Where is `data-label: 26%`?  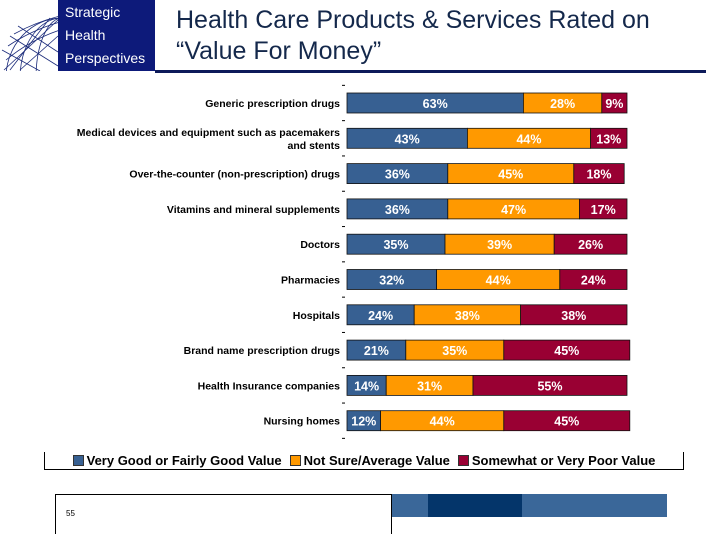 data-label: 26% is located at coordinates (590, 245).